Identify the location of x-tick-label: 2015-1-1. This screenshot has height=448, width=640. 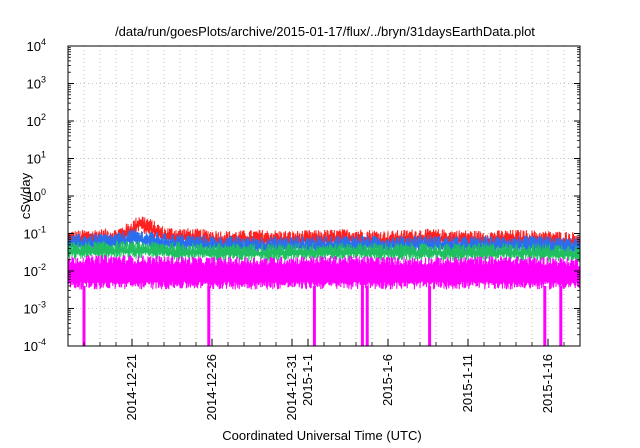
(307, 380).